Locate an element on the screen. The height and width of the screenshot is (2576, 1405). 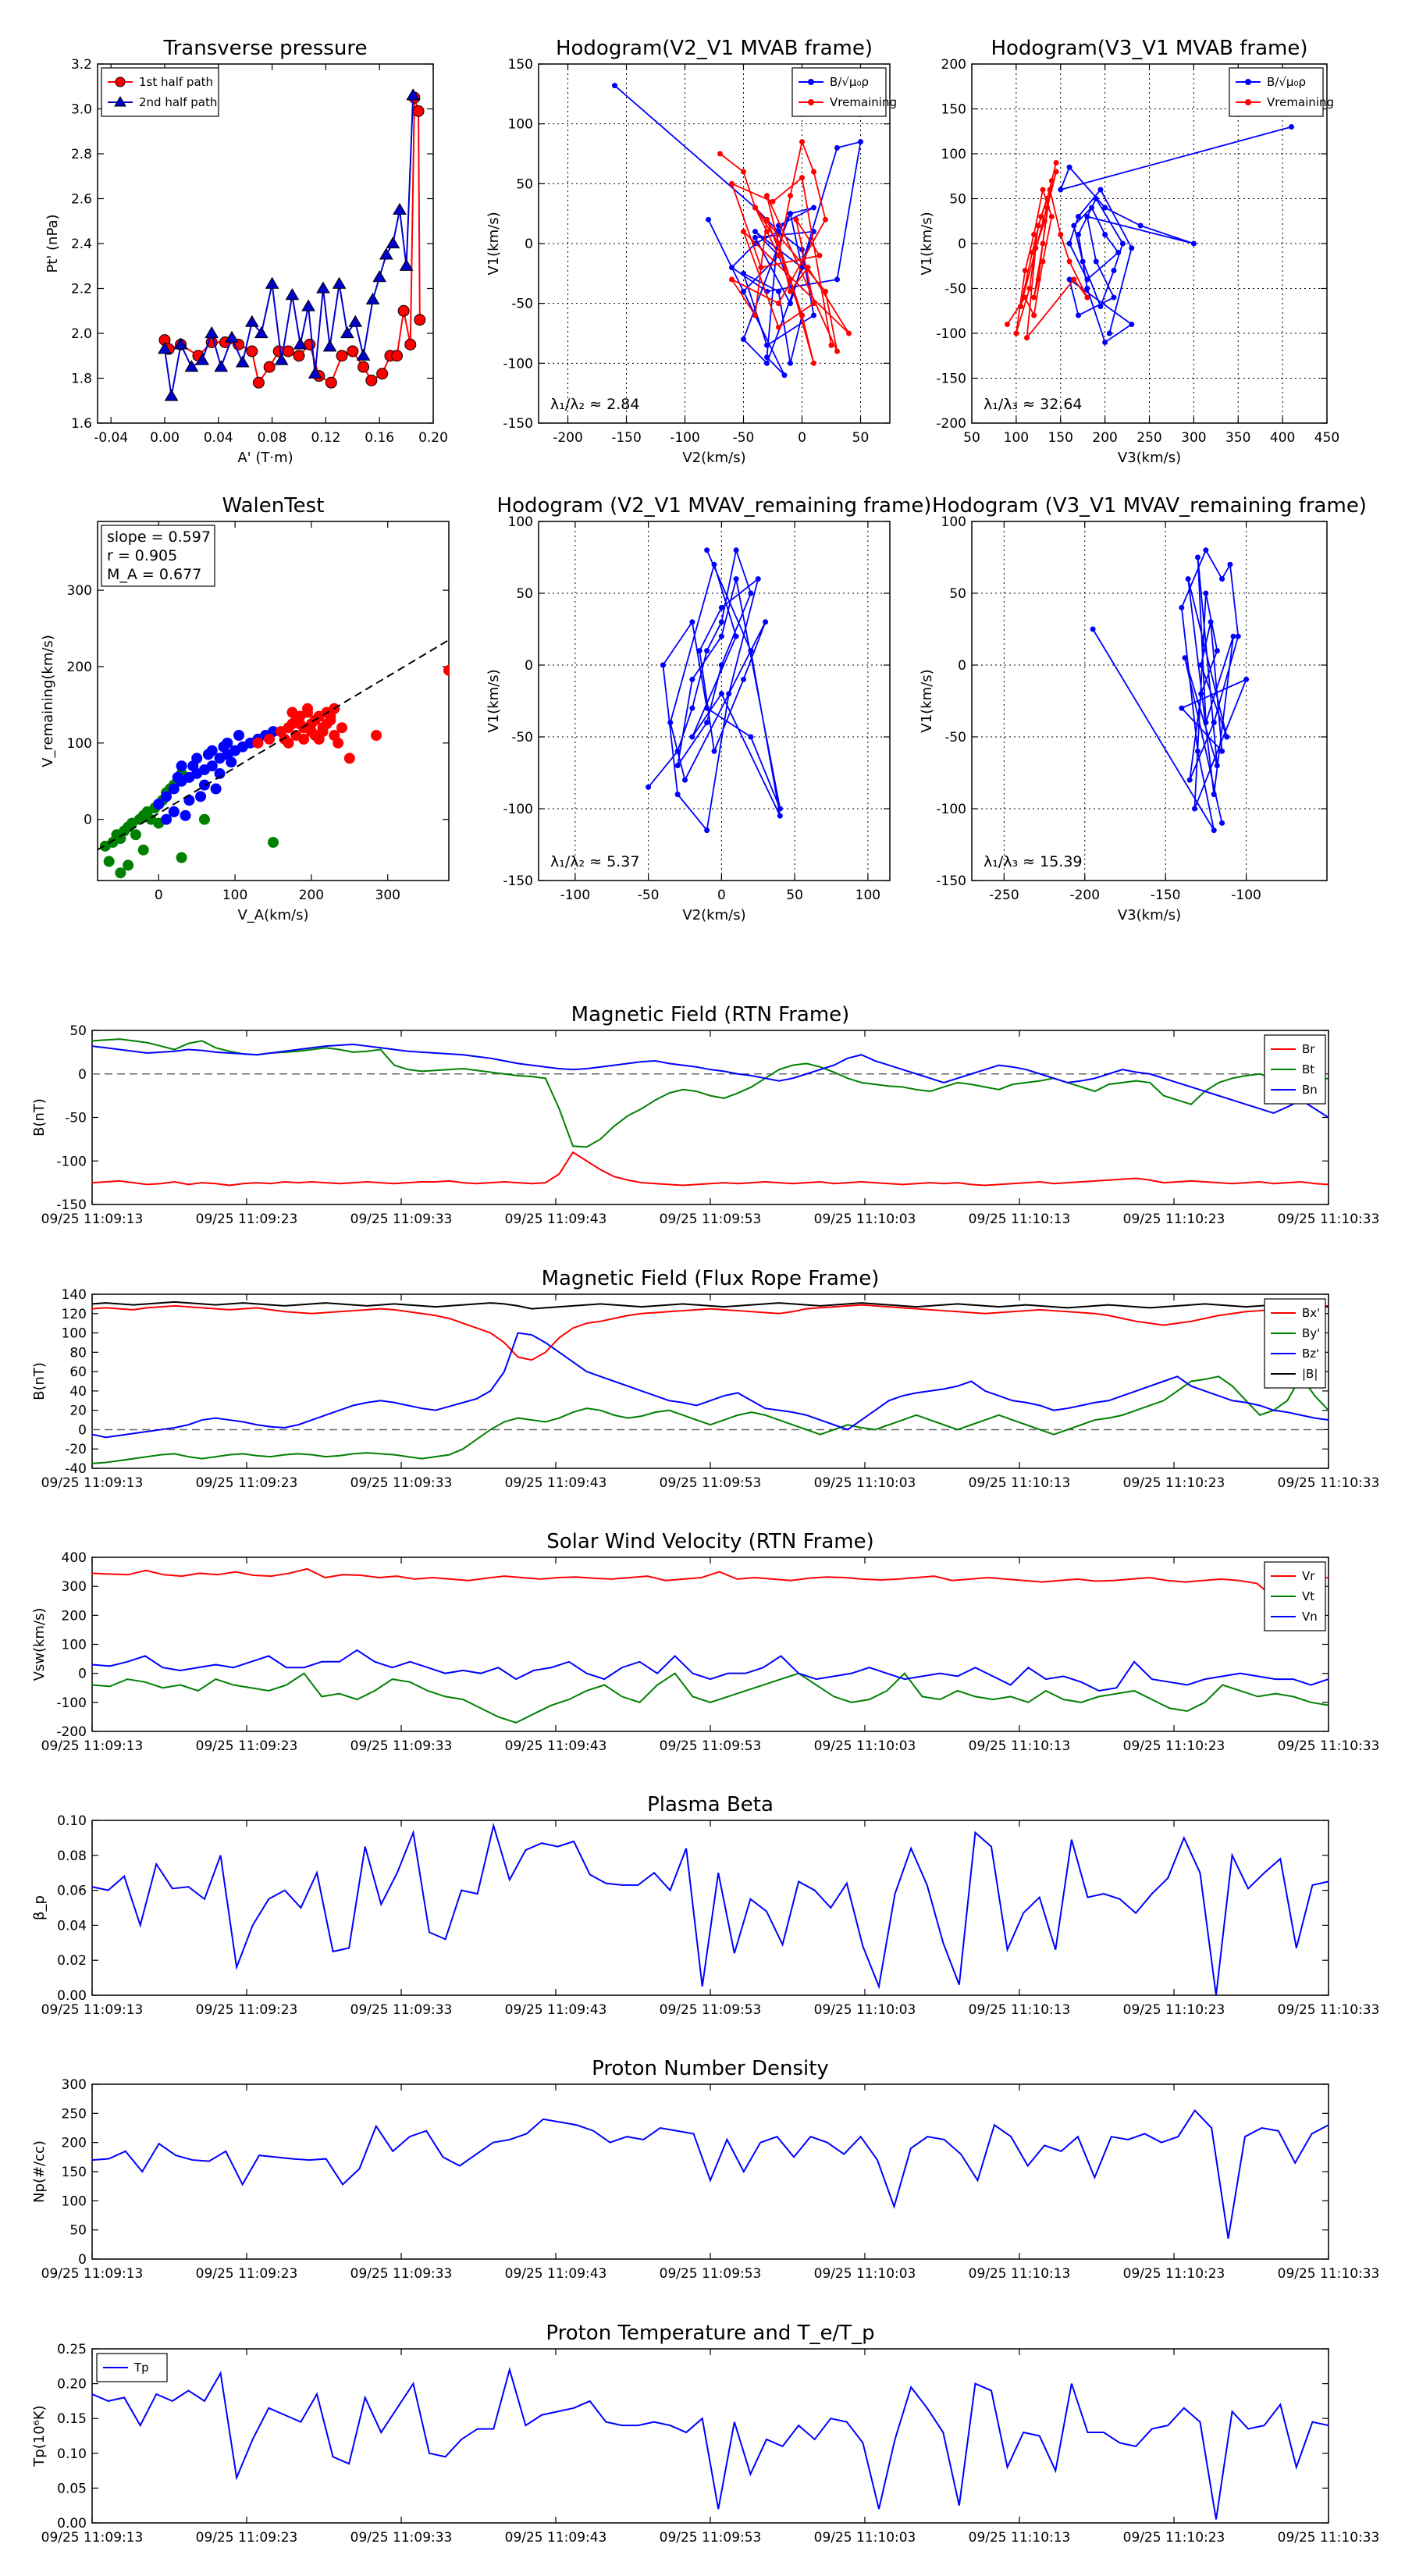
x-tick-label: 09/25 11:10:03 is located at coordinates (865, 1483).